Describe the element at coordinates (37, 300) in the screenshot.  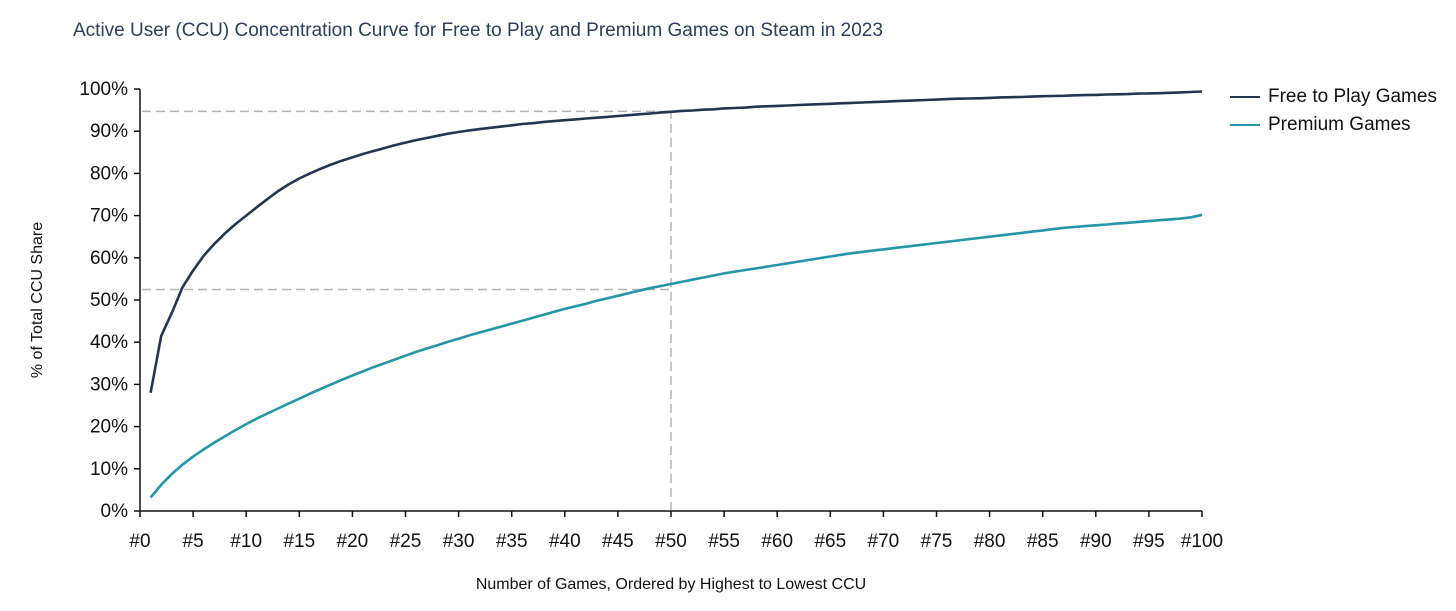
I see `y-axis-title: % of Total CCU Share` at that location.